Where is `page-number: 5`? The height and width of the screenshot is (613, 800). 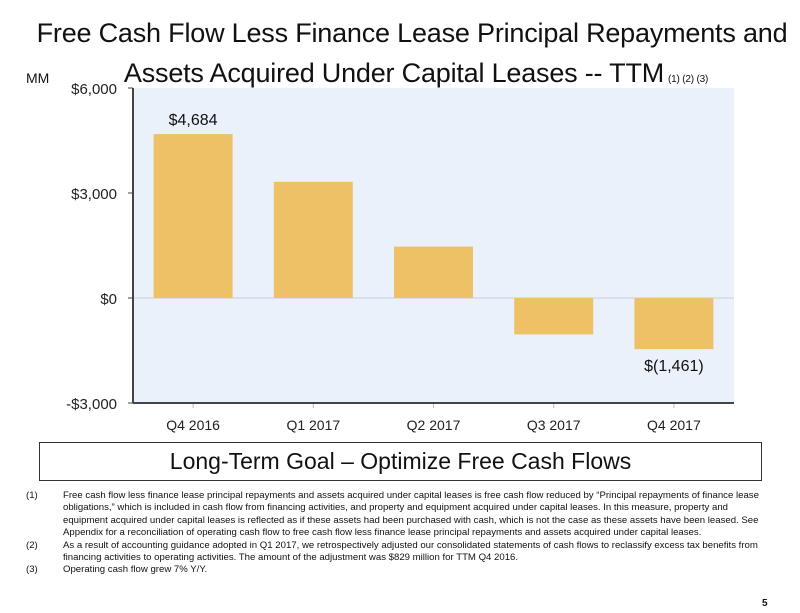
page-number: 5 is located at coordinates (765, 603).